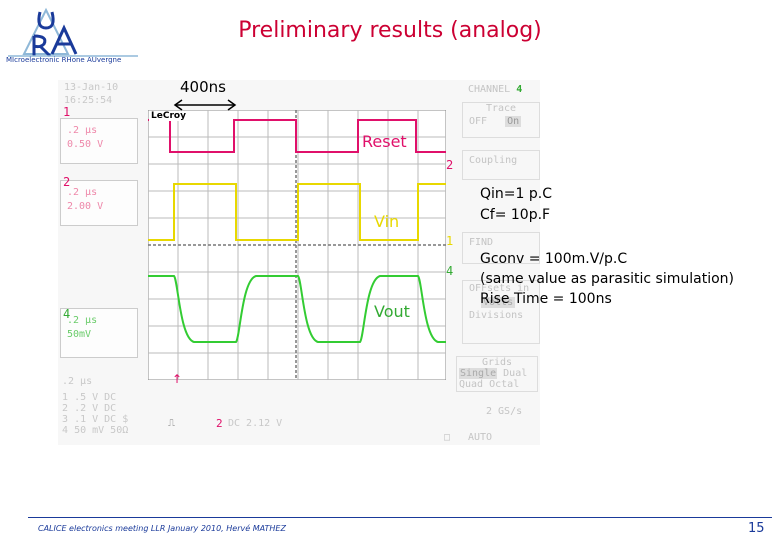 This screenshot has height=540, width=780. I want to click on status-row: 2 .2 V DC, so click(89, 408).